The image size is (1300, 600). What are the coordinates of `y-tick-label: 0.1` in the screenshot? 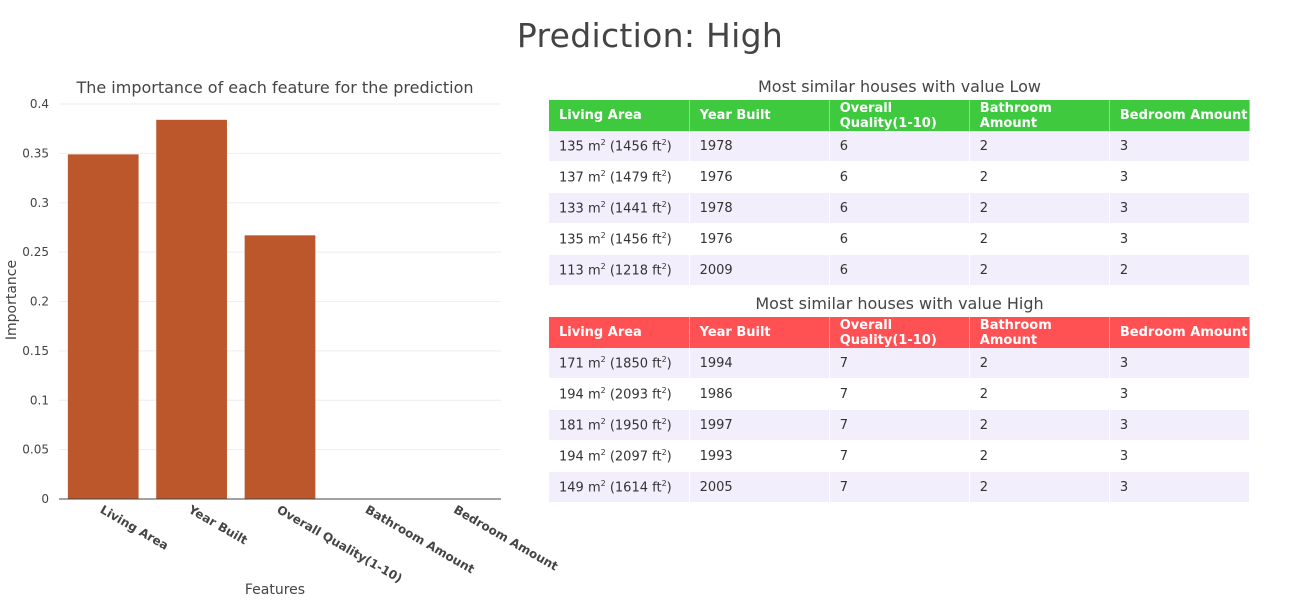 It's located at (39, 400).